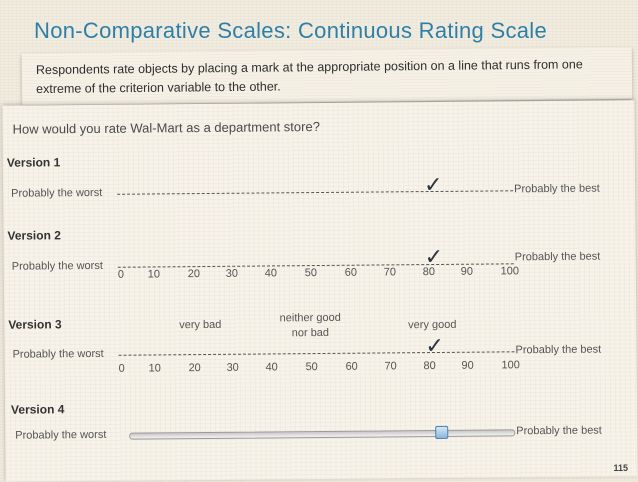  I want to click on v4-best-label: Probably the best, so click(559, 431).